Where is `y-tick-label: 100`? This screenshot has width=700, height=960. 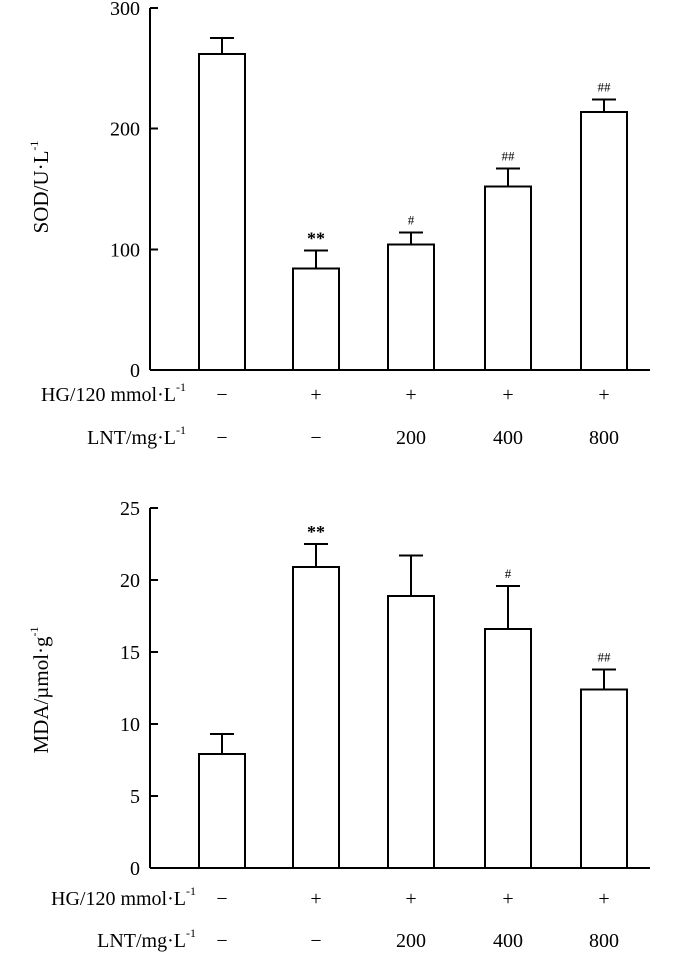
y-tick-label: 100 is located at coordinates (125, 250).